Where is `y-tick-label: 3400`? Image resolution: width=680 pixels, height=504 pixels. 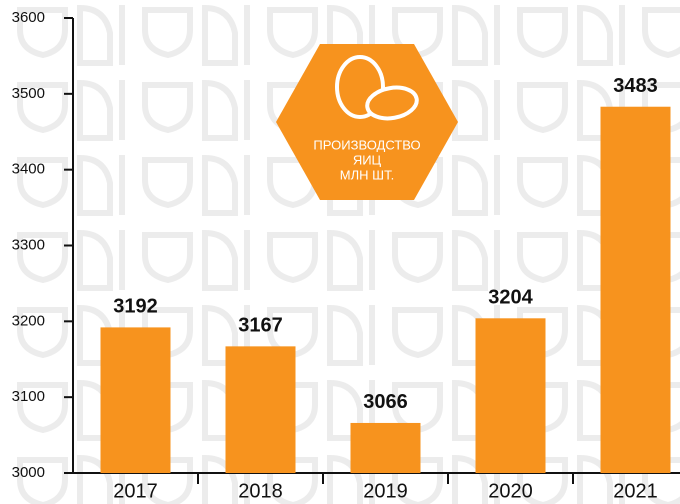
y-tick-label: 3400 is located at coordinates (28, 169).